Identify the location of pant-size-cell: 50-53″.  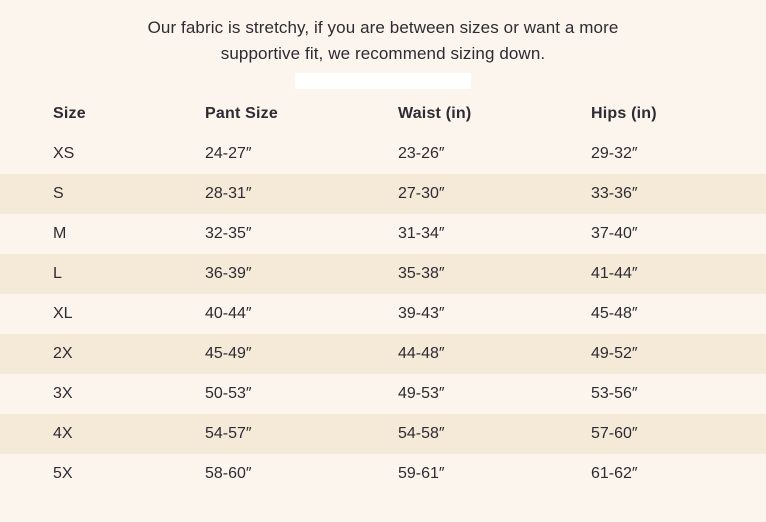
(228, 393).